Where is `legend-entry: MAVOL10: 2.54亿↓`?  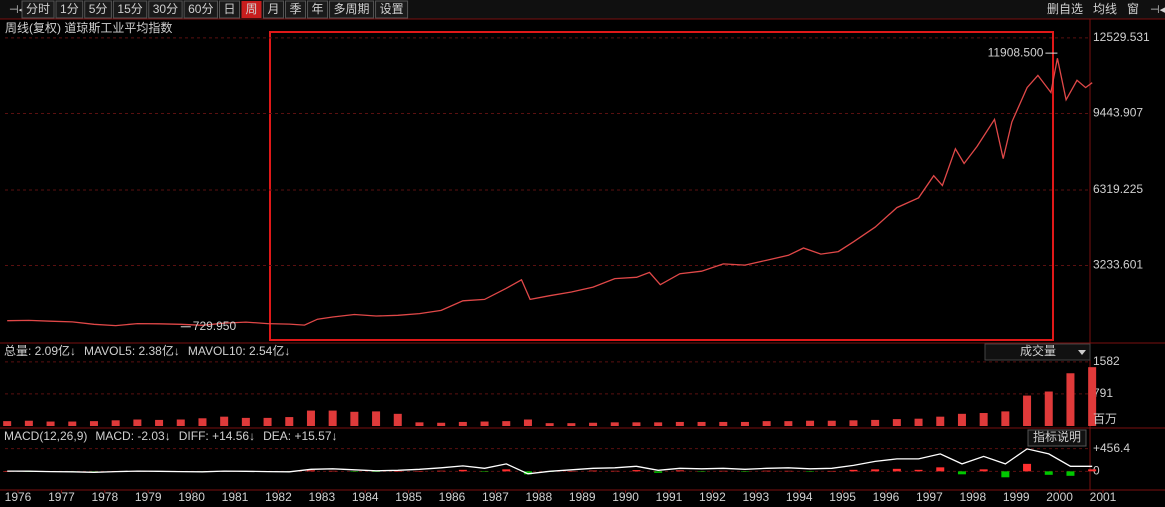 legend-entry: MAVOL10: 2.54亿↓ is located at coordinates (239, 350).